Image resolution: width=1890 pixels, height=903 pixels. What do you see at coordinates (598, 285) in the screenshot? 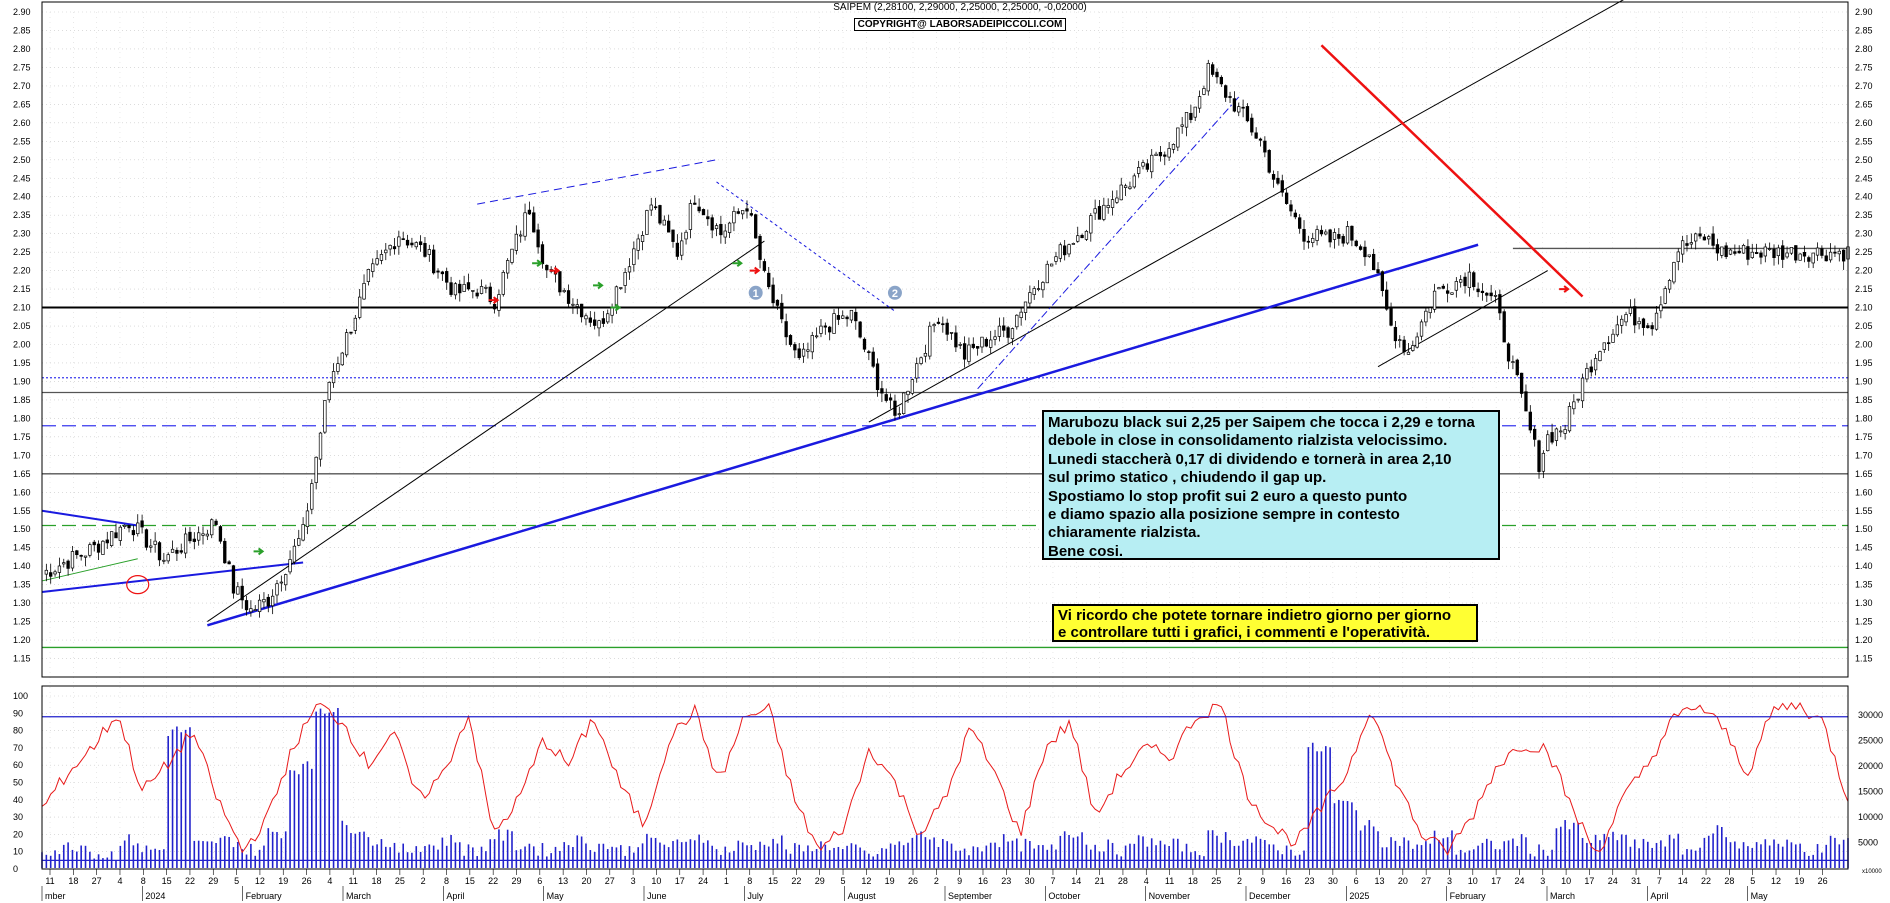
I see `signal-arrow` at bounding box center [598, 285].